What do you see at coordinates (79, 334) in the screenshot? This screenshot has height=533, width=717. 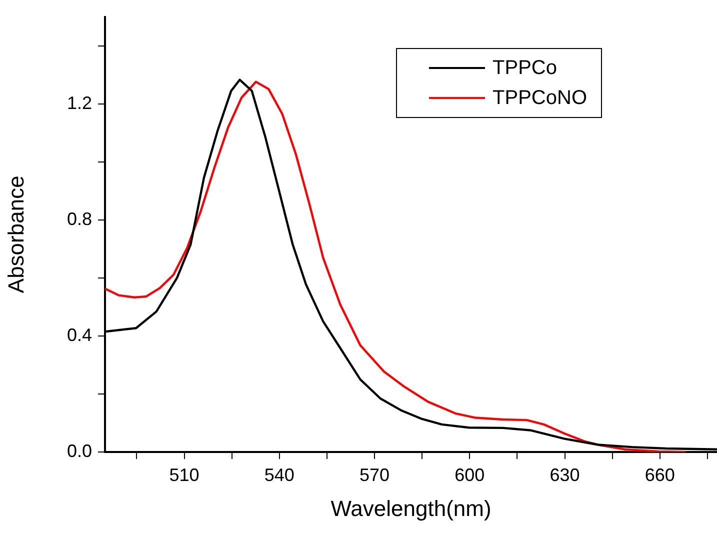 I see `y-tick-label: 0.4` at bounding box center [79, 334].